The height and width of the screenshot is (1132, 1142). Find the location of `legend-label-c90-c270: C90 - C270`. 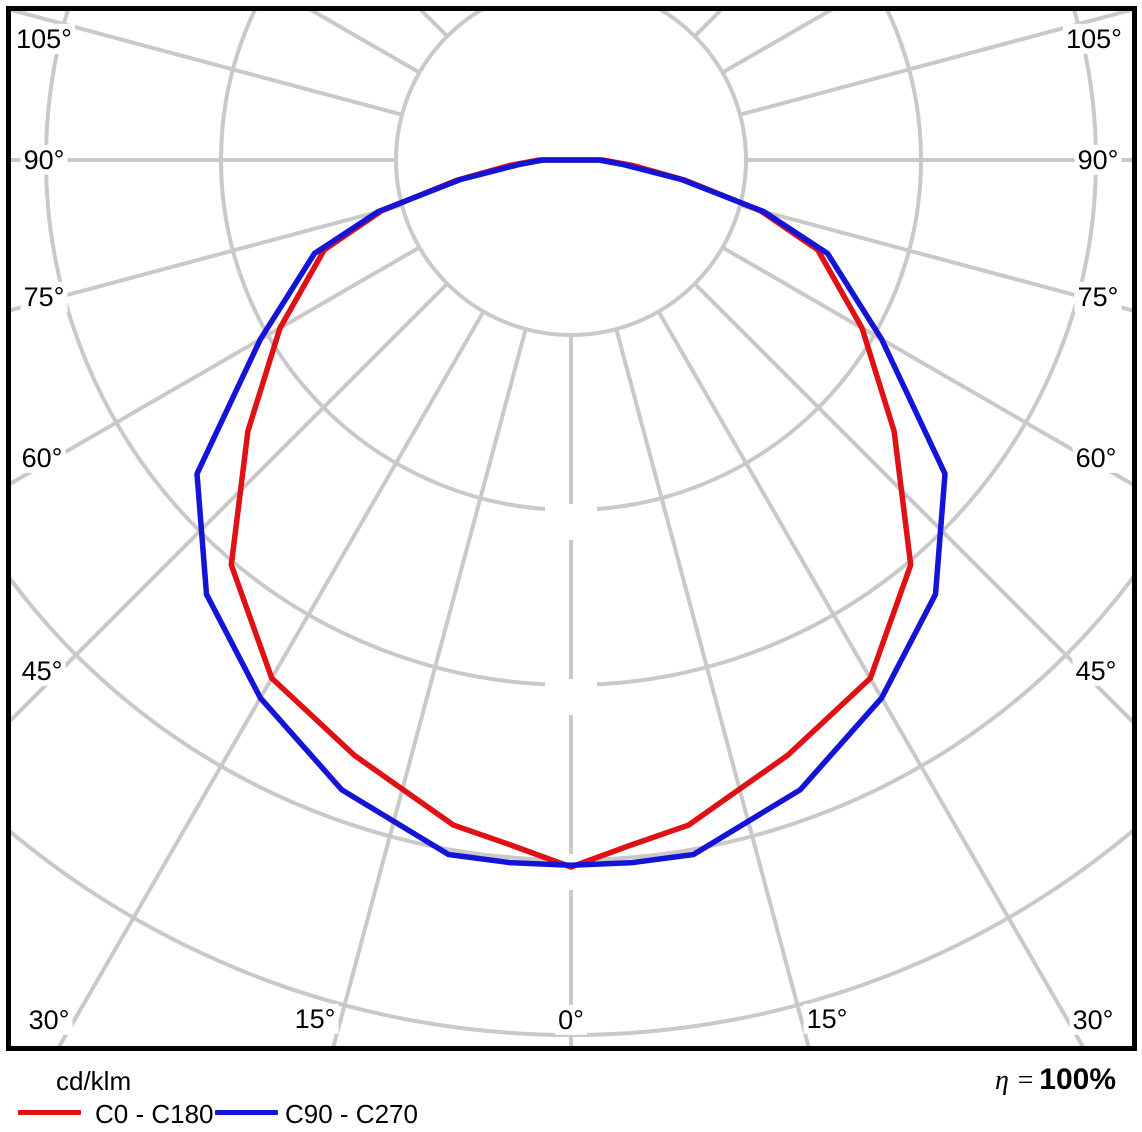

legend-label-c90-c270: C90 - C270 is located at coordinates (351, 1114).